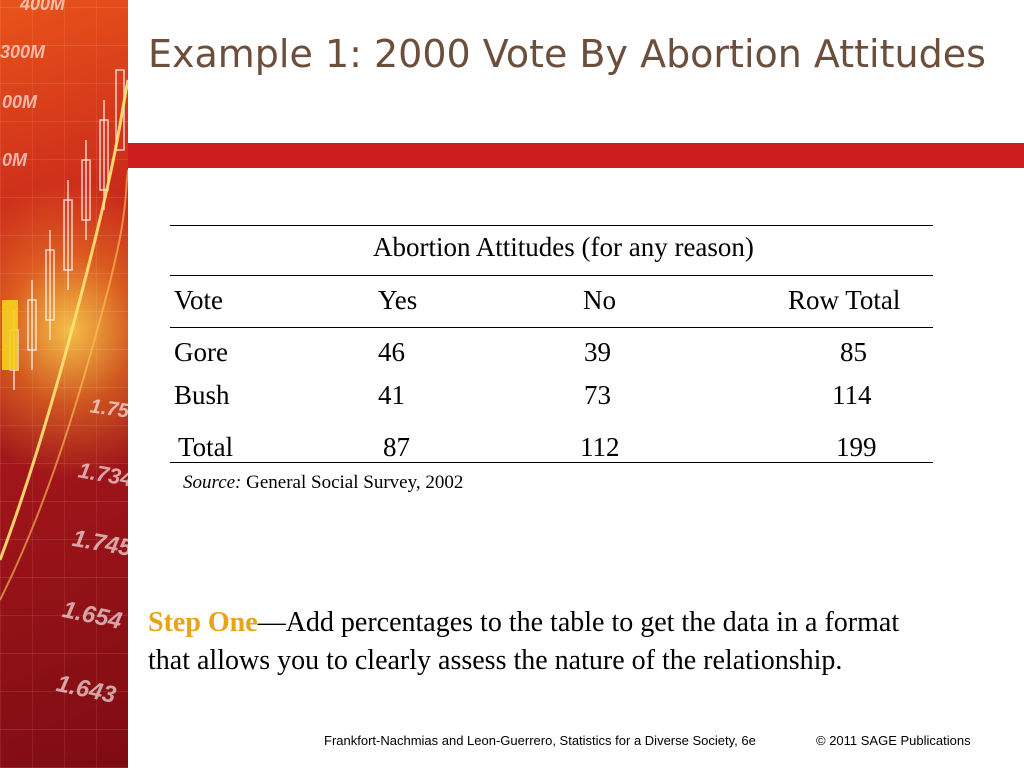  Describe the element at coordinates (597, 395) in the screenshot. I see `cell-no: 73` at that location.